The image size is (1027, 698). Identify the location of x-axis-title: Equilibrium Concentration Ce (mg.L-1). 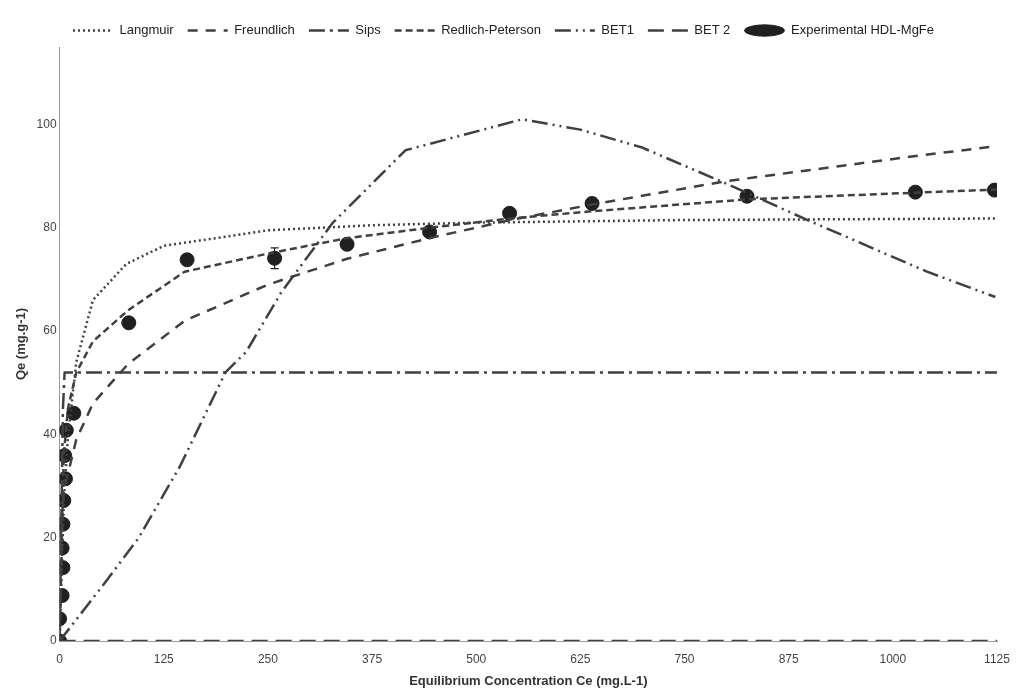
(528, 680).